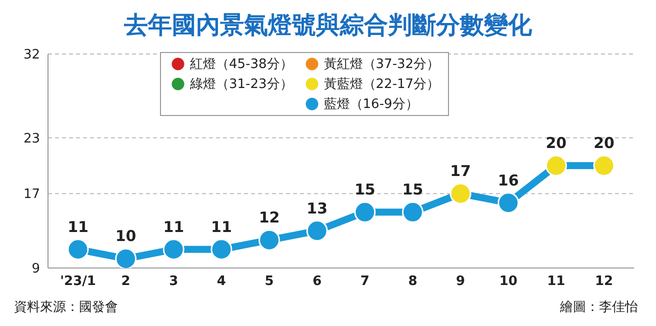 This screenshot has height=326, width=656. What do you see at coordinates (241, 84) in the screenshot?
I see `legend-label: 綠燈（31-23分）` at bounding box center [241, 84].